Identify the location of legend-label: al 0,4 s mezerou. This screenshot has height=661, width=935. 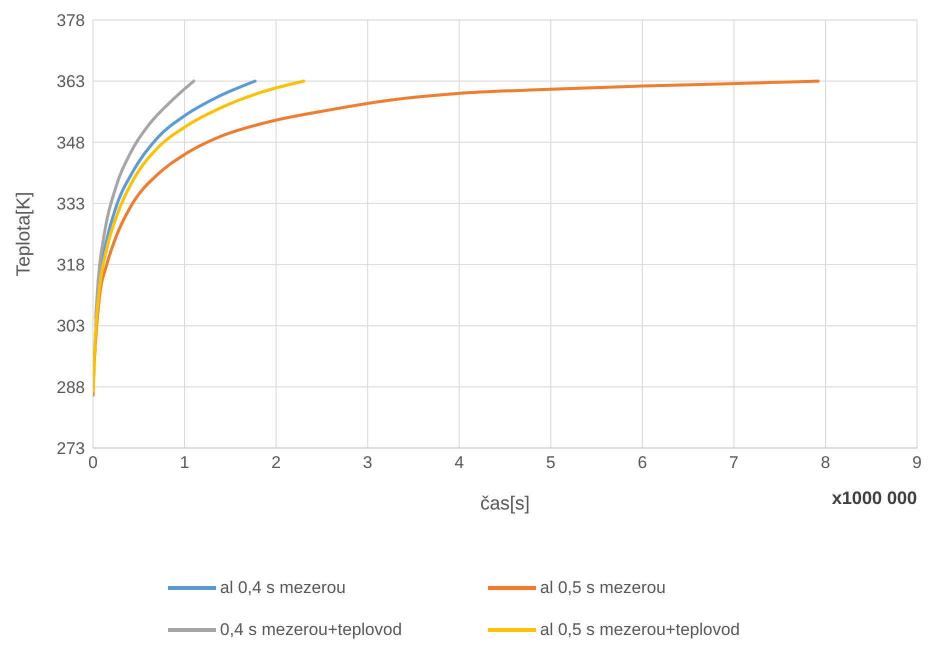
(283, 588).